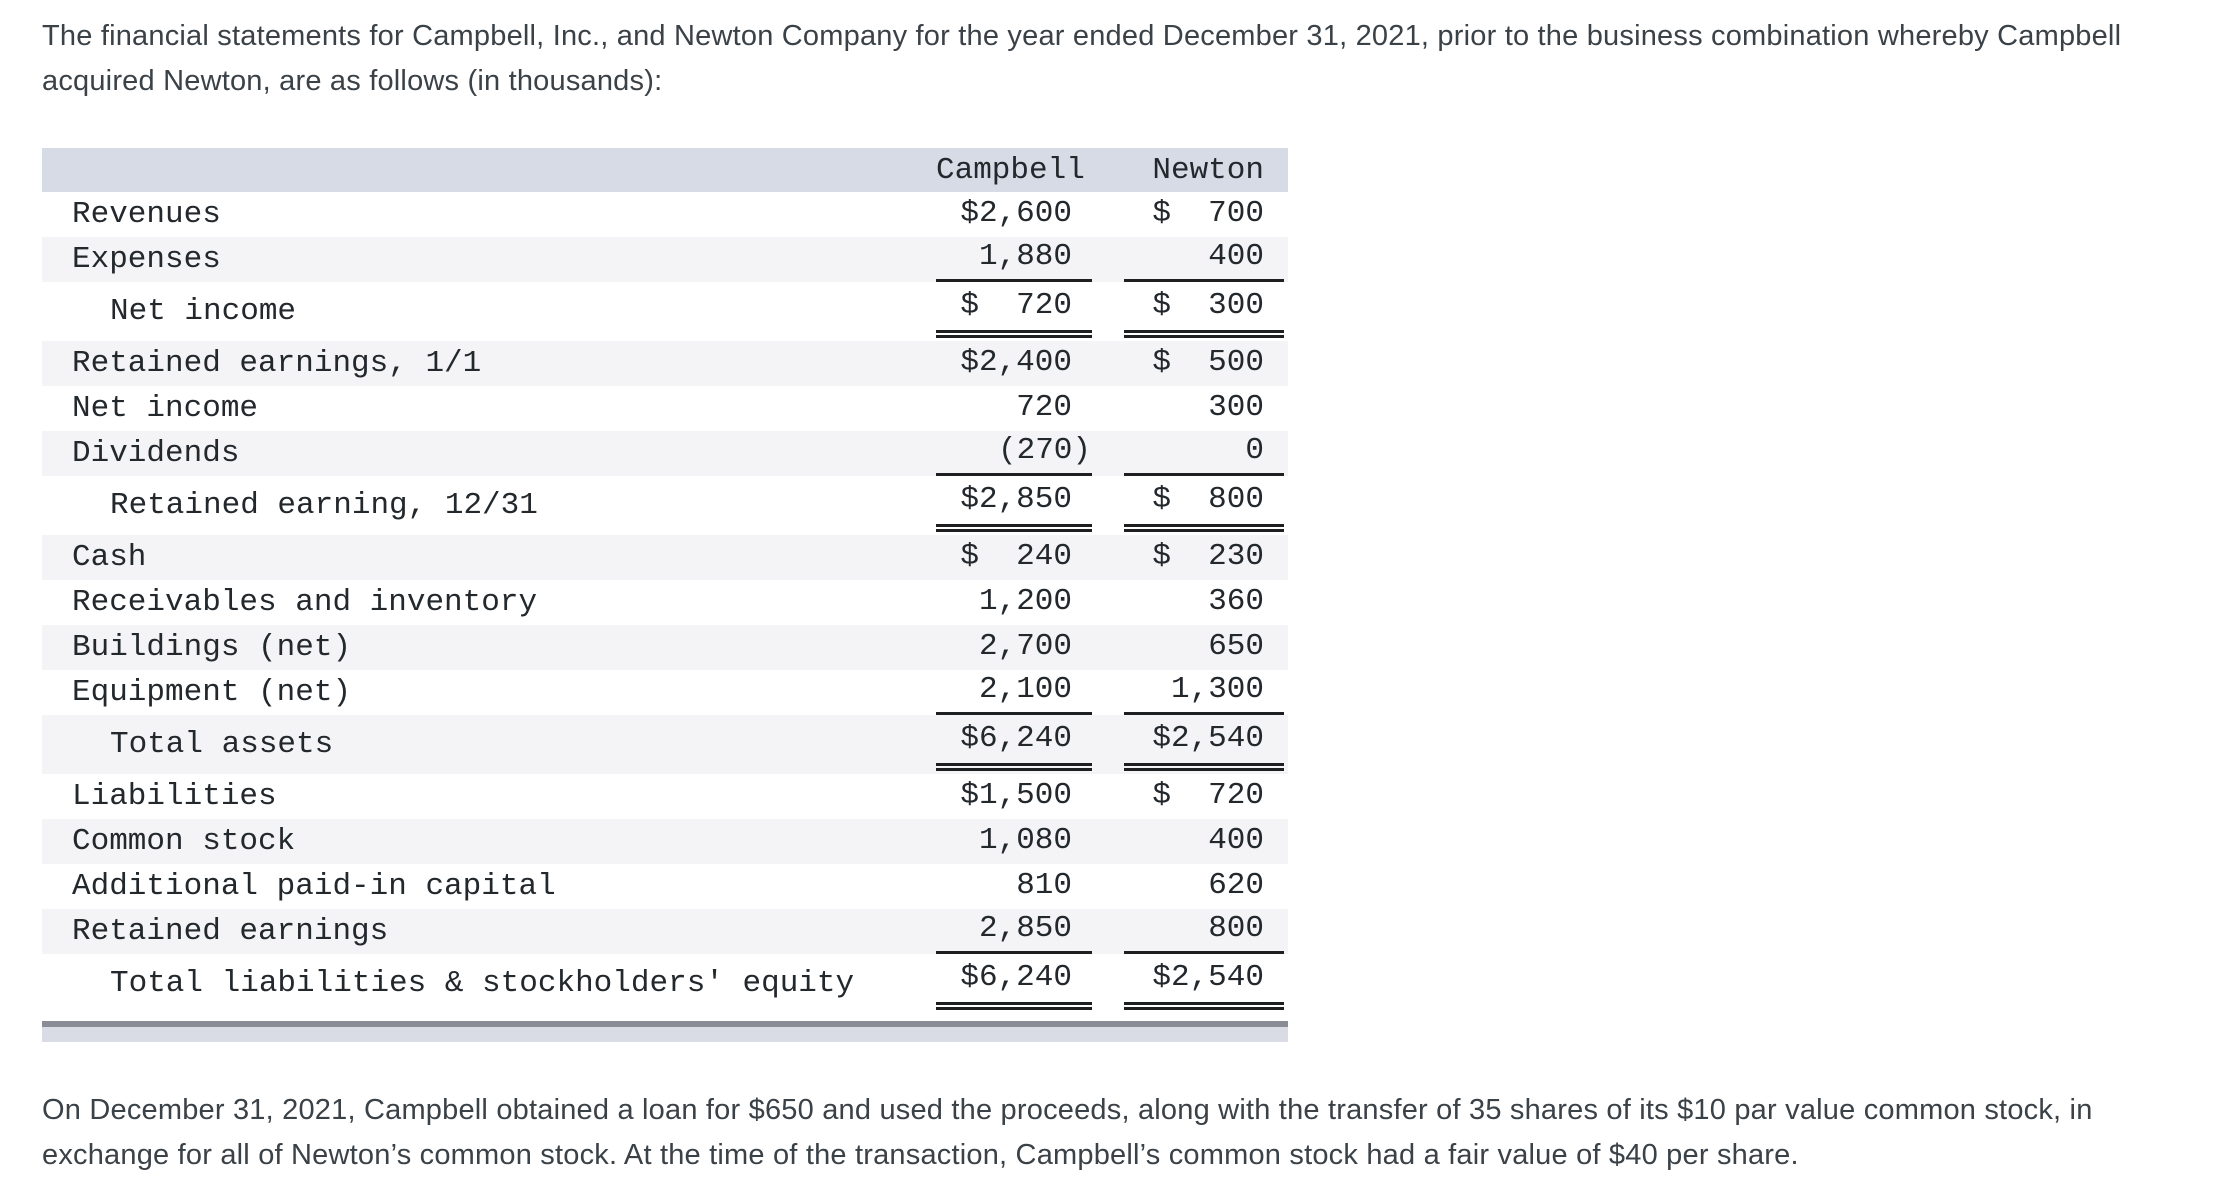 The image size is (2224, 1184). Describe the element at coordinates (1016, 795) in the screenshot. I see `campbell-value: $1,500` at that location.